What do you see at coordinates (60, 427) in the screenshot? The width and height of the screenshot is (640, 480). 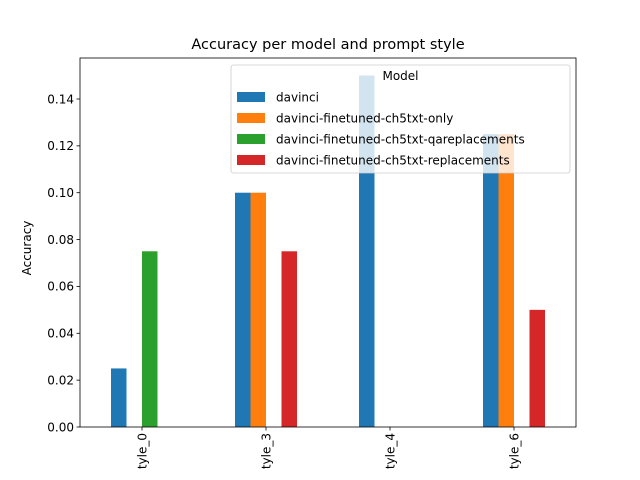 I see `y-tick-label: 0.00` at bounding box center [60, 427].